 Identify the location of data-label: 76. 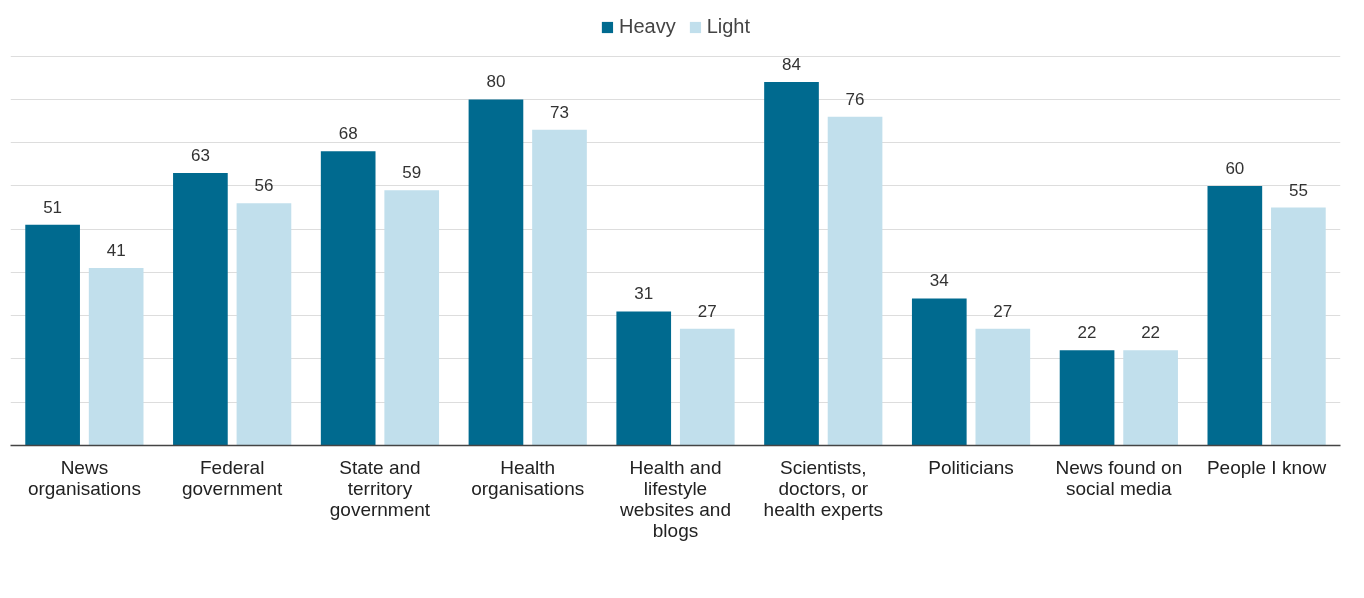
(855, 99).